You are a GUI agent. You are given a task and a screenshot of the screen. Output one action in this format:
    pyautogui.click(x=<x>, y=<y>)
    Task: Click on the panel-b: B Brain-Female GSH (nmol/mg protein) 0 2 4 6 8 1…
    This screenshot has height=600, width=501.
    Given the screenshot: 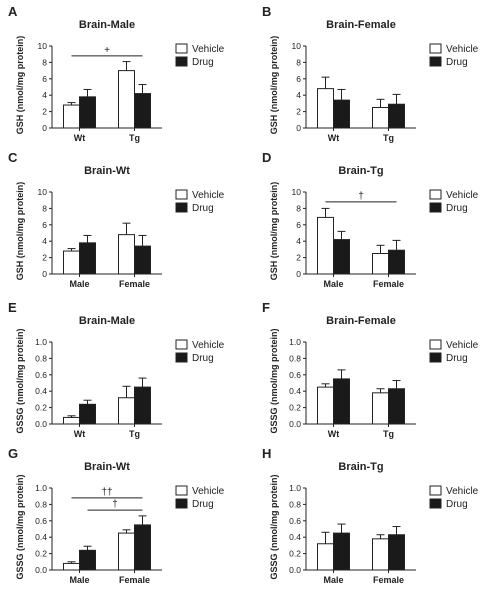 What is the action you would take?
    pyautogui.click(x=370, y=73)
    